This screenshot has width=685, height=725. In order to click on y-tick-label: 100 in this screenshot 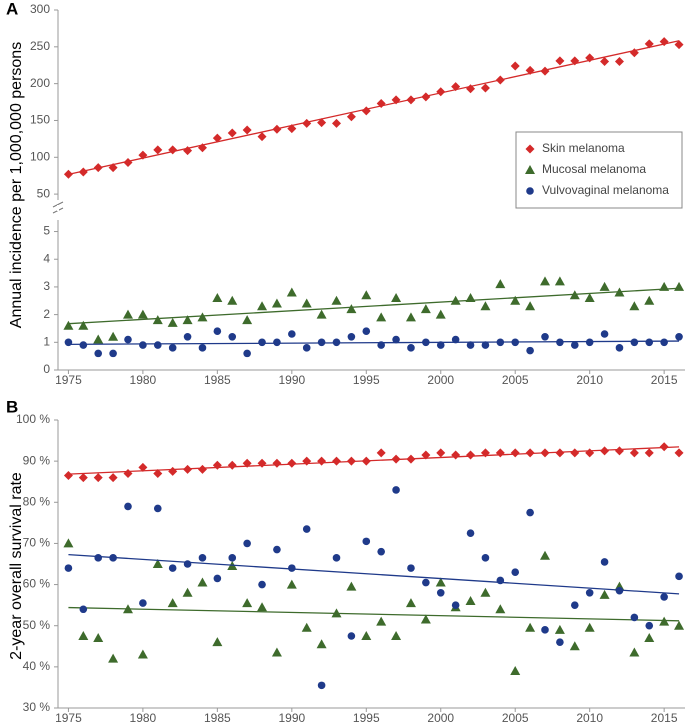, I will do `click(40, 156)`.